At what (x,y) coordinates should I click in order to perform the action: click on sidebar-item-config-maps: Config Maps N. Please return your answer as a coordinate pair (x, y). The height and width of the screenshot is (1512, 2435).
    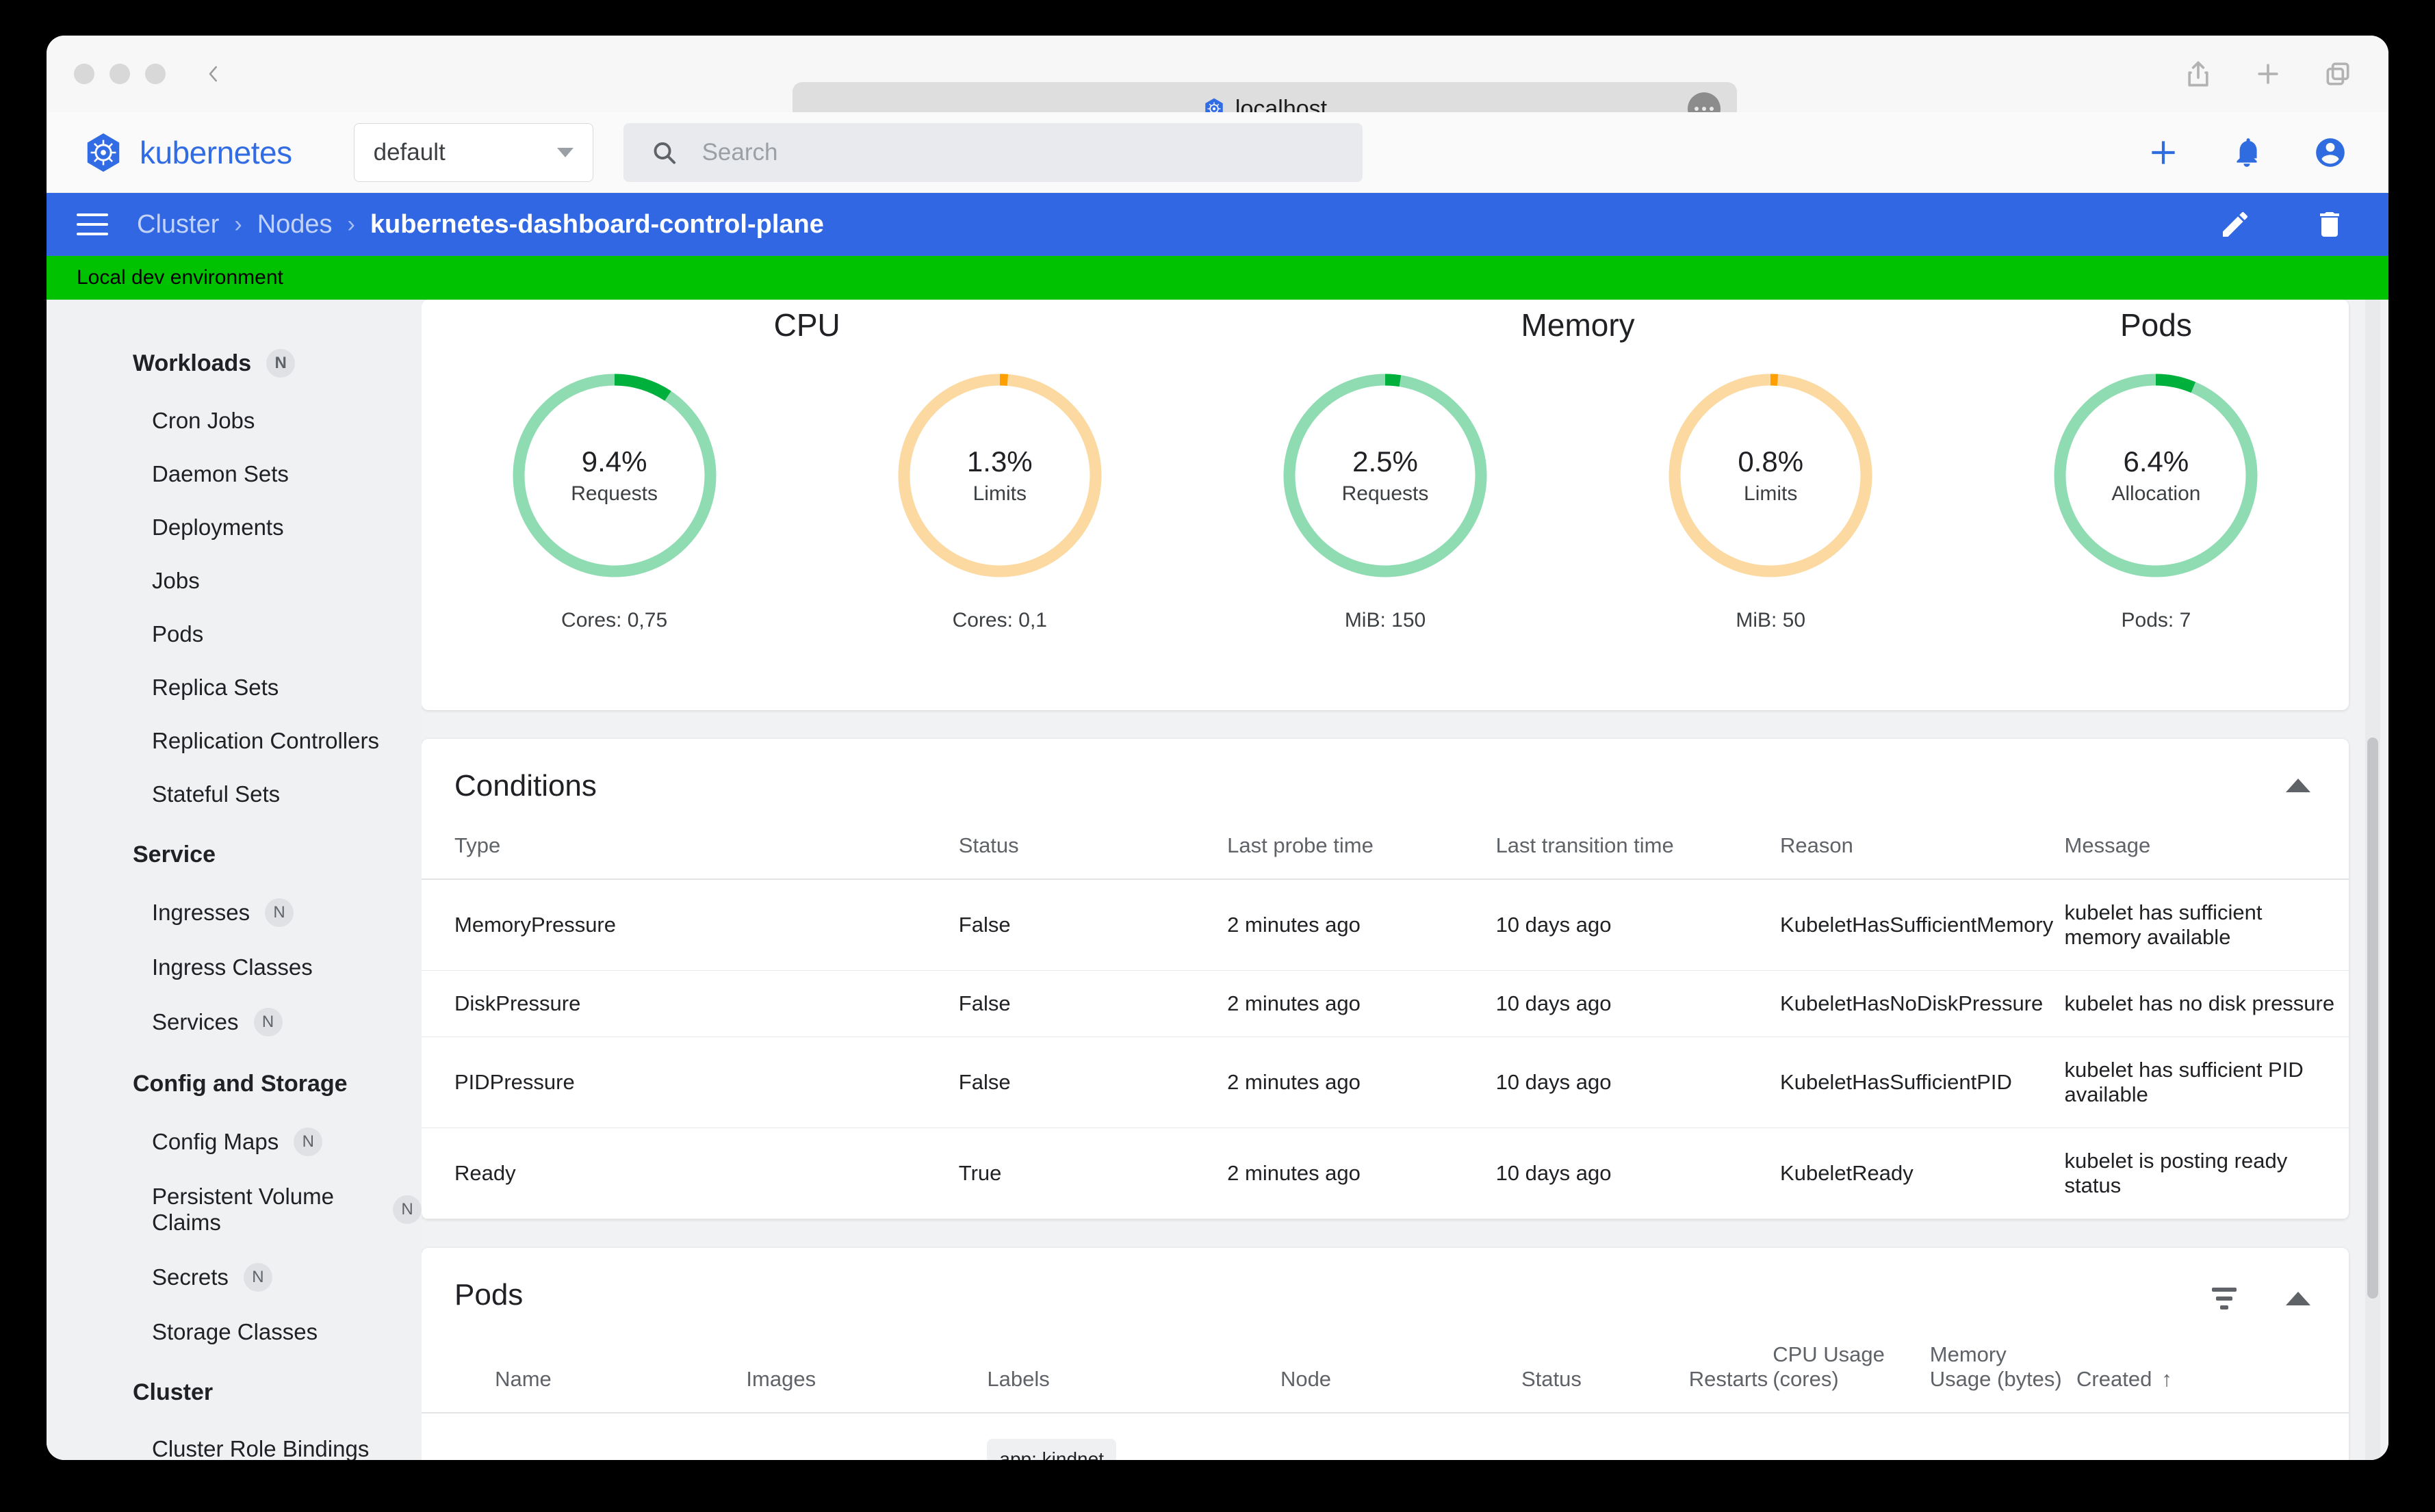
    Looking at the image, I should click on (234, 1142).